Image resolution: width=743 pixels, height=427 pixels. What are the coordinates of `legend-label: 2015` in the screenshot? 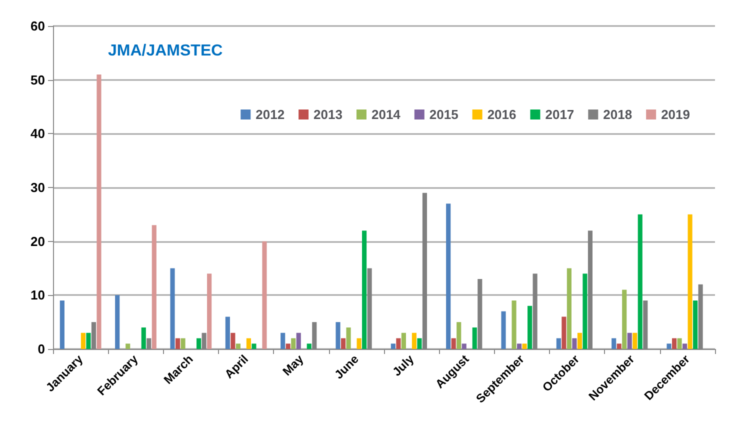 It's located at (443, 114).